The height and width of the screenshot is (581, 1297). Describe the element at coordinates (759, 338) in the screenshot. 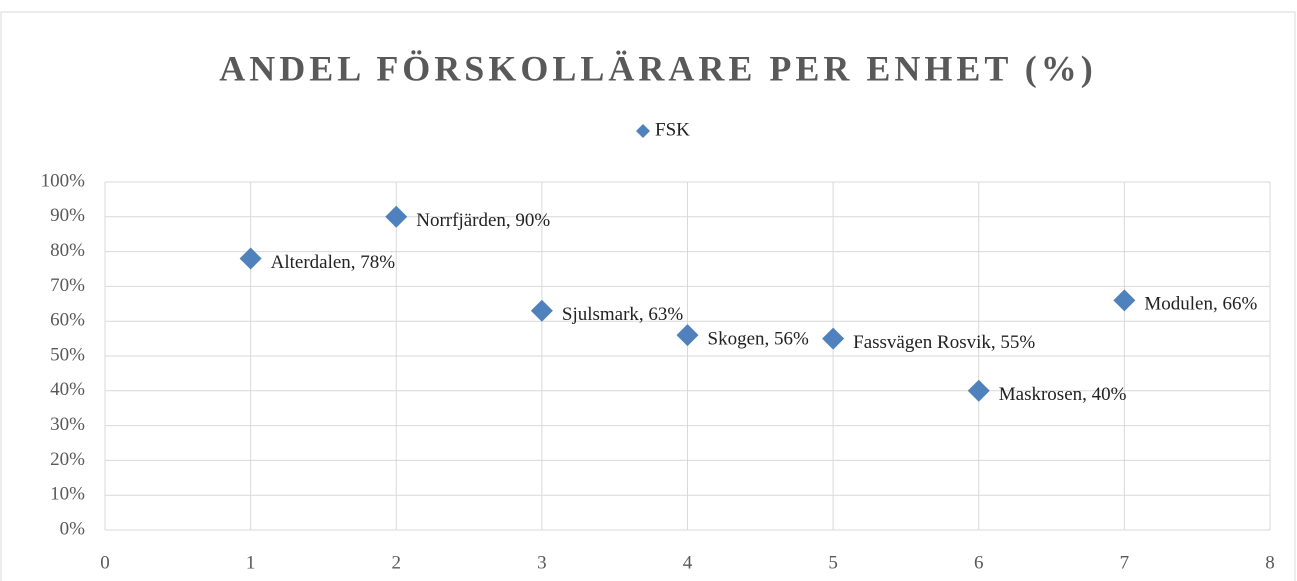

I see `data-label: Skogen, 56%` at that location.